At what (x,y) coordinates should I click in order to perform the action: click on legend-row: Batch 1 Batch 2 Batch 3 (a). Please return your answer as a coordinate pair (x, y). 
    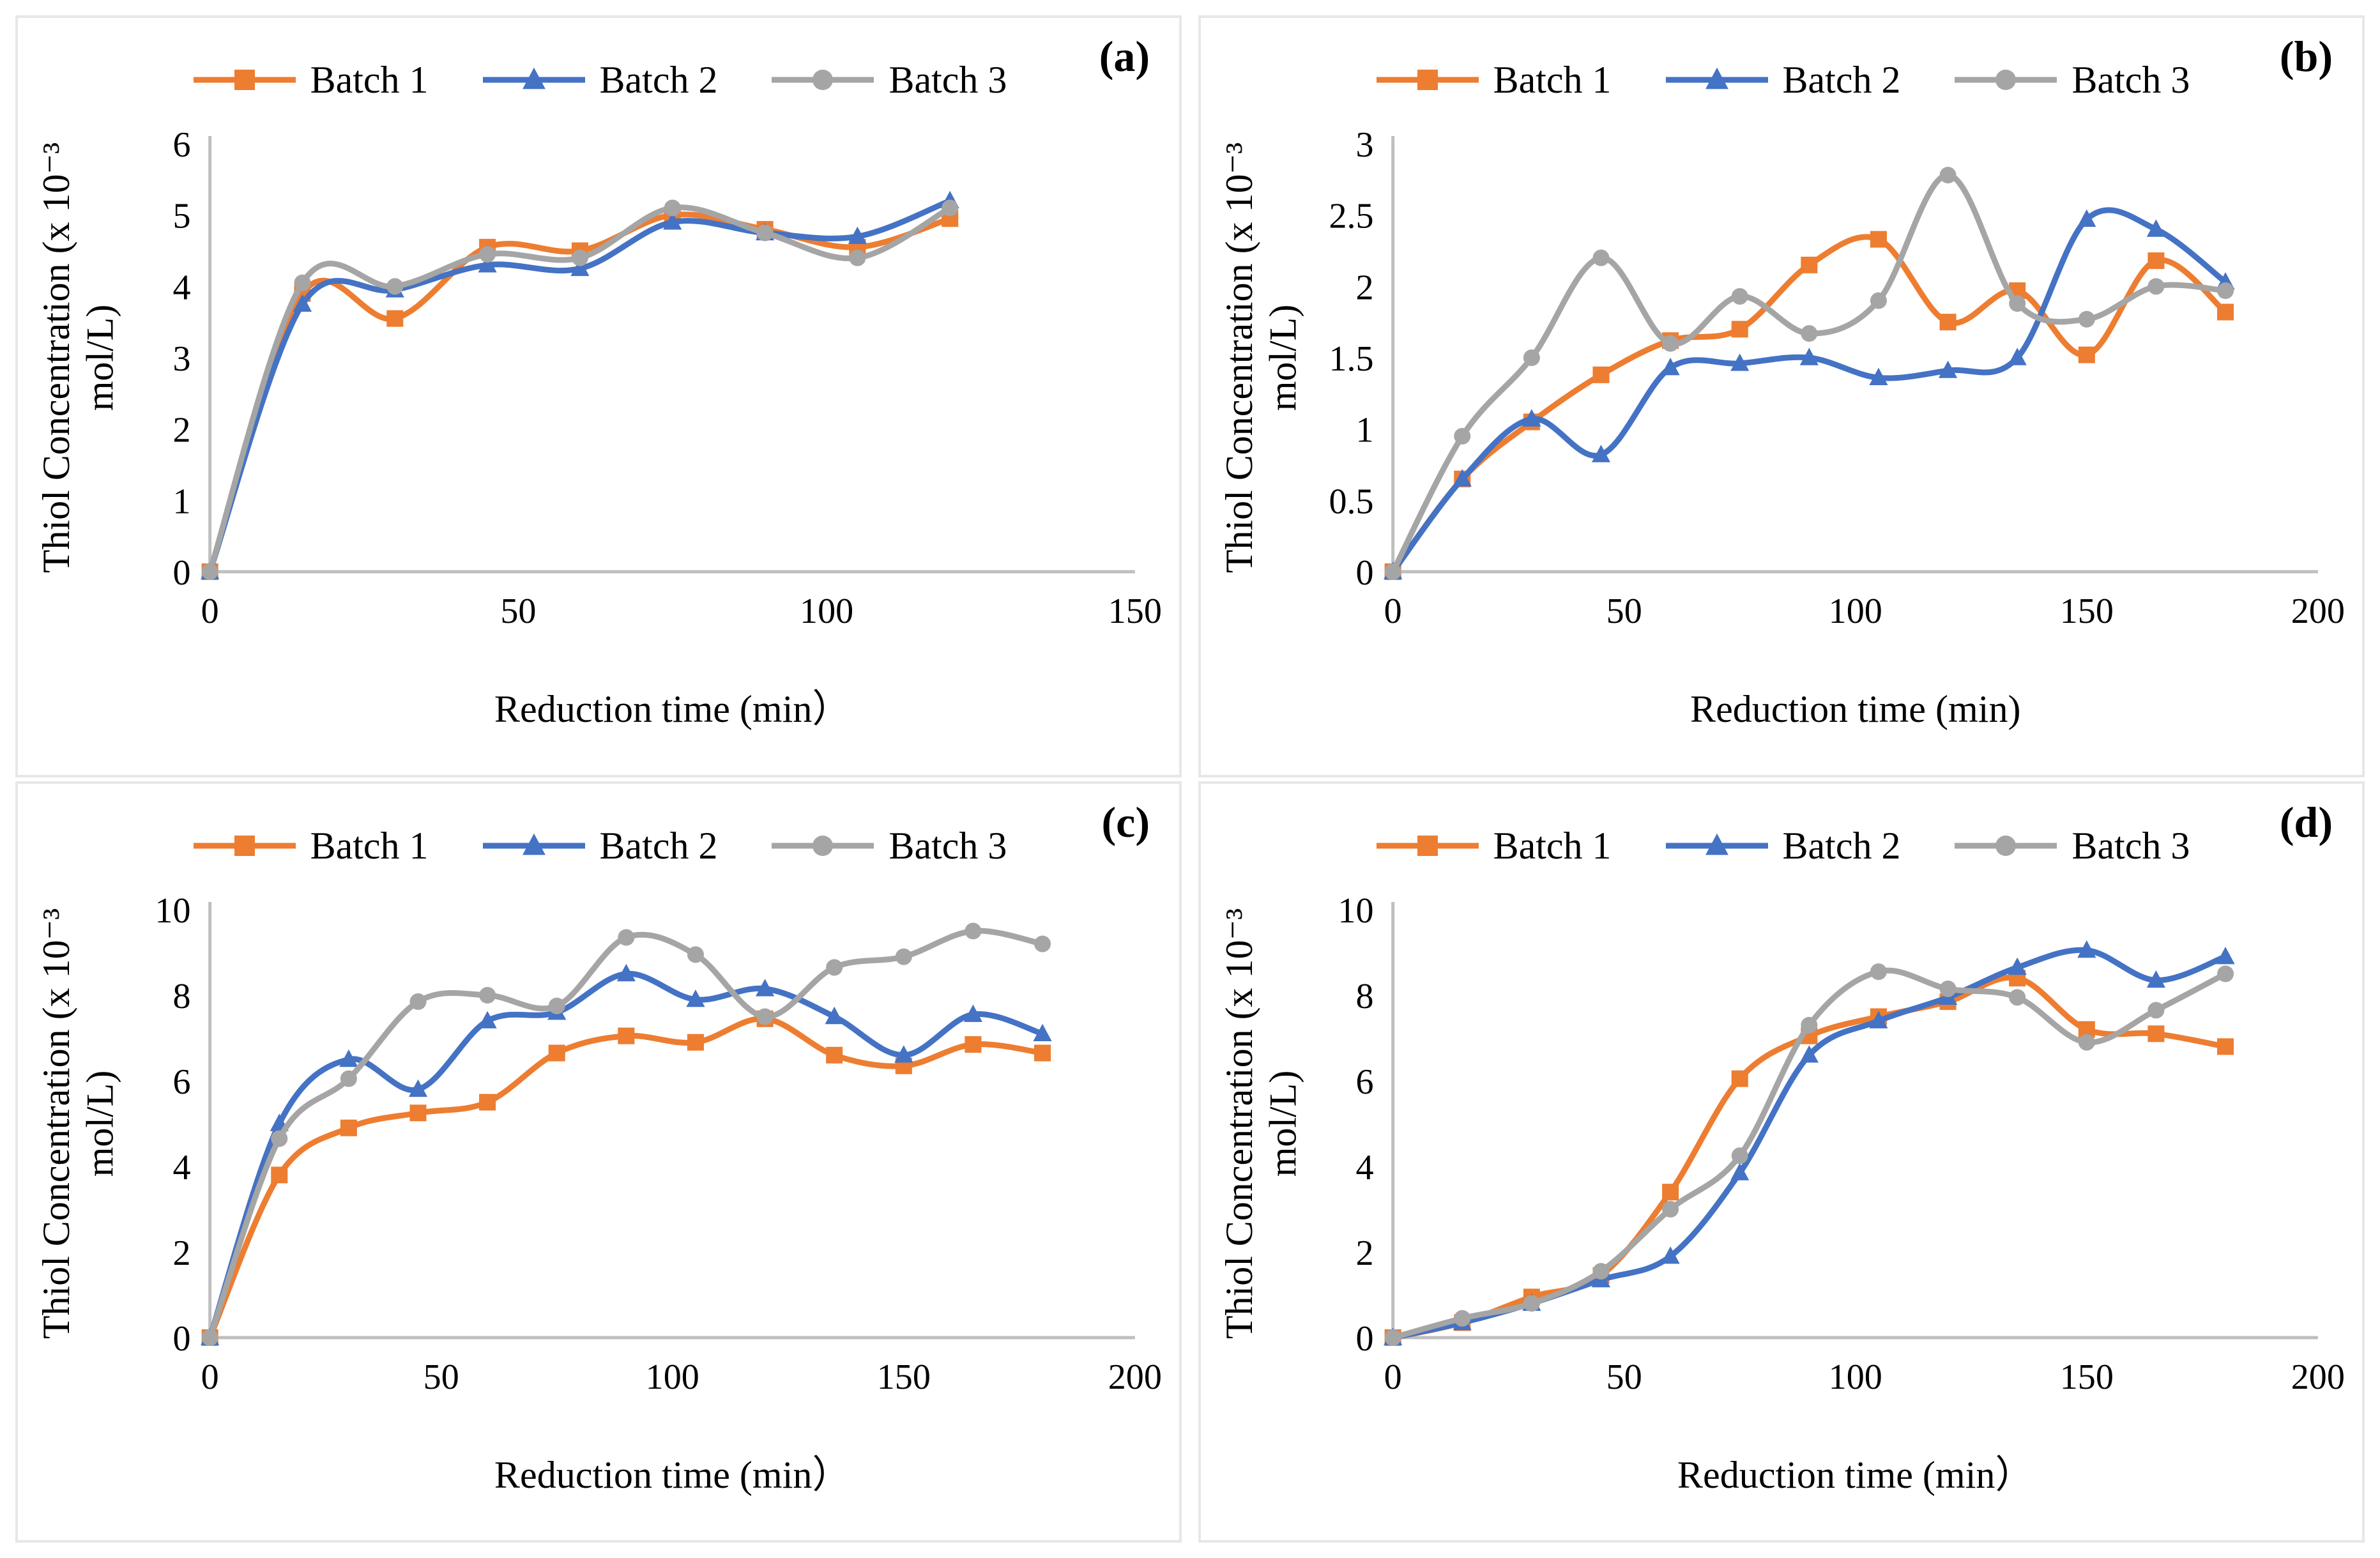
    Looking at the image, I should click on (598, 73).